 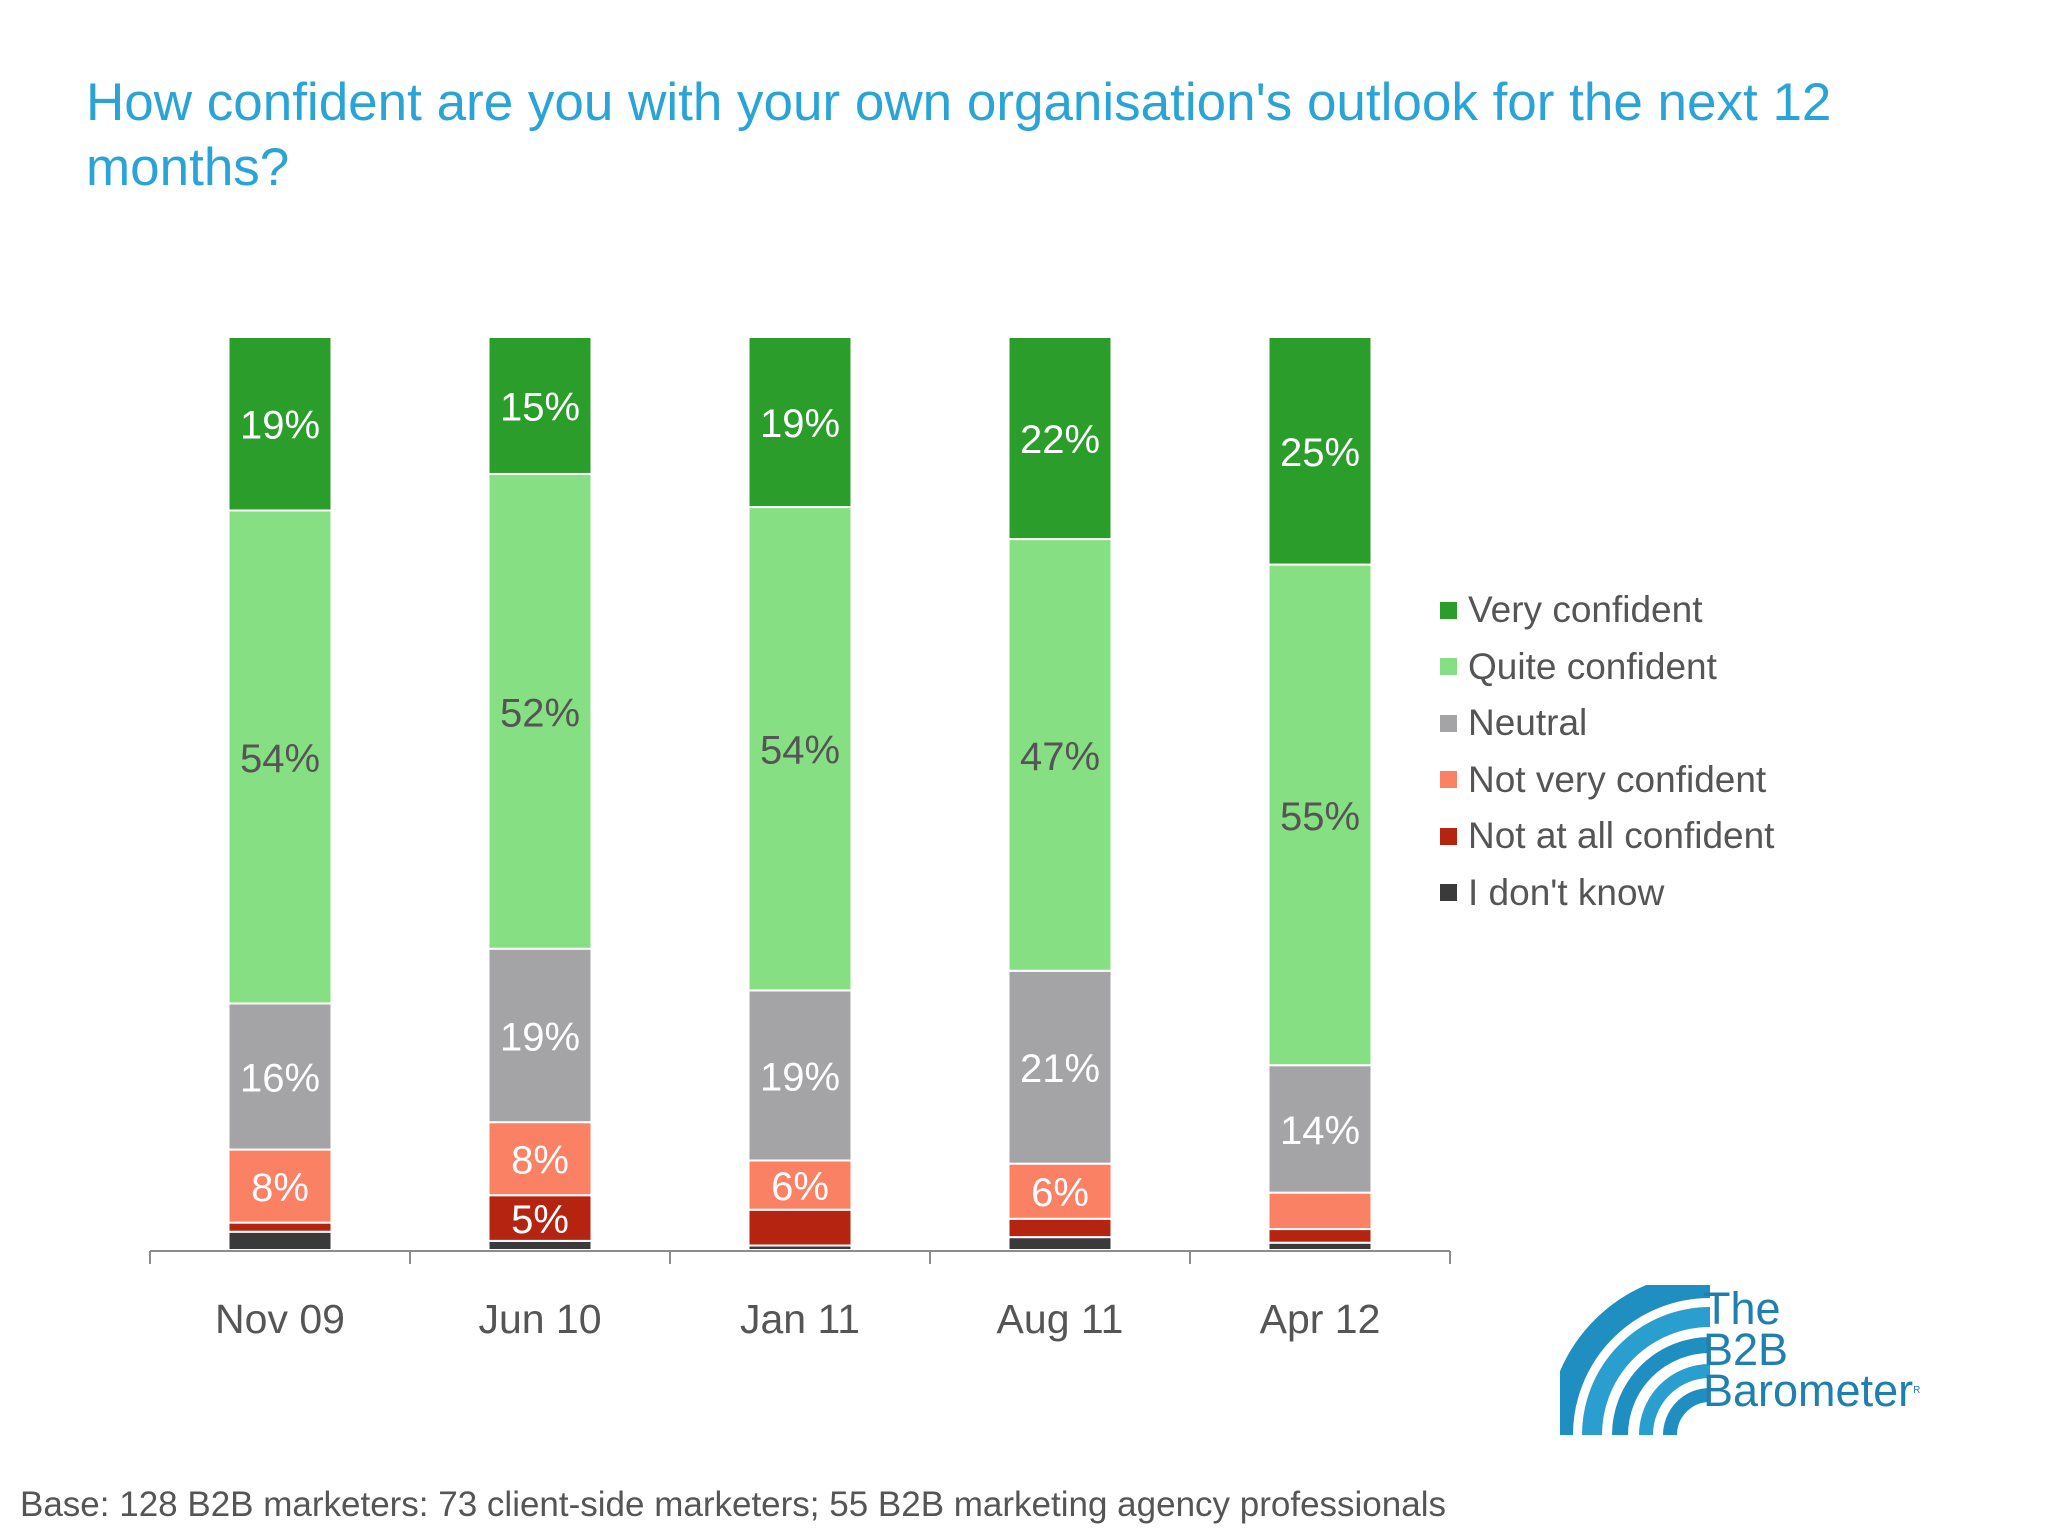 I want to click on legend-label: Very confident, so click(x=1585, y=610).